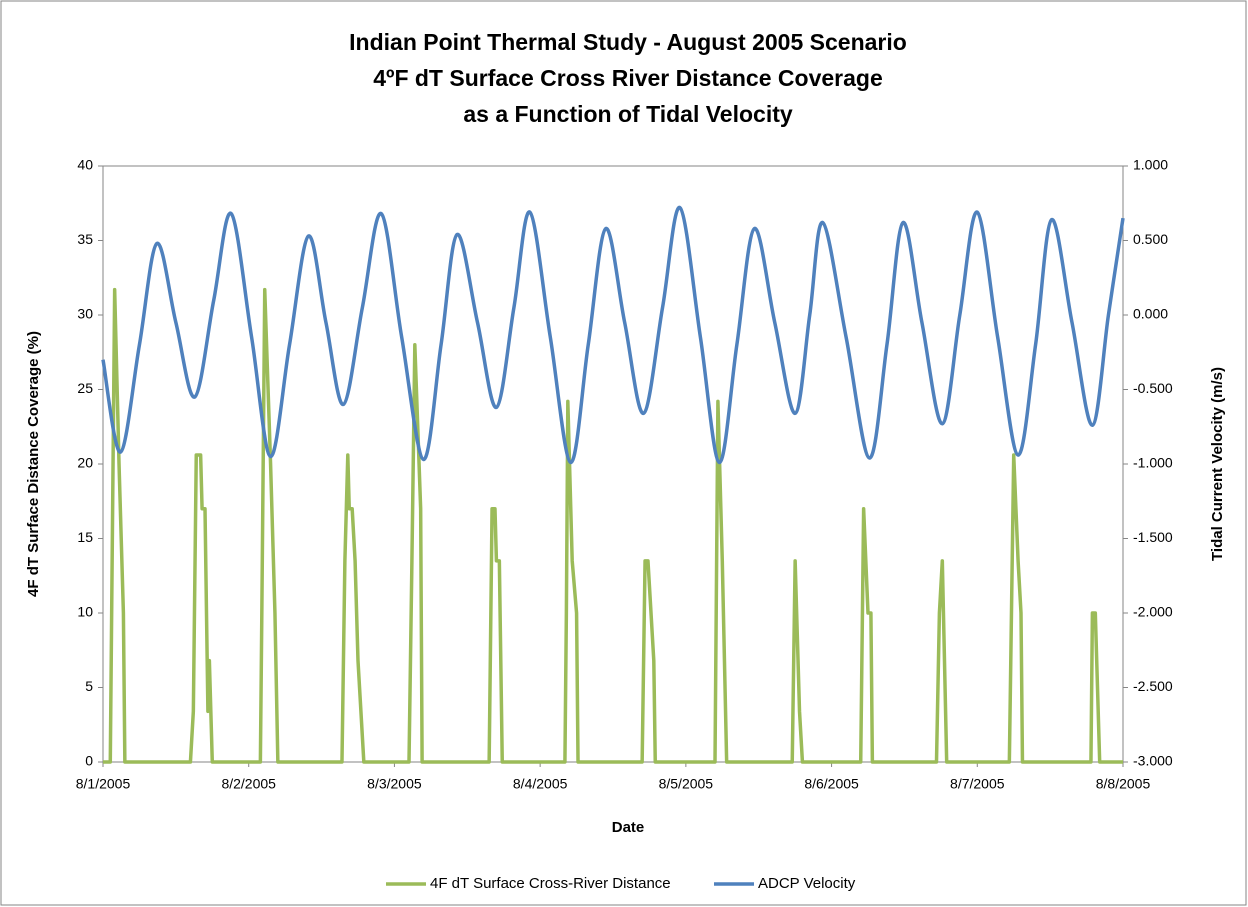 The height and width of the screenshot is (907, 1248). What do you see at coordinates (1153, 761) in the screenshot?
I see `y2-tick-label: -3.000` at bounding box center [1153, 761].